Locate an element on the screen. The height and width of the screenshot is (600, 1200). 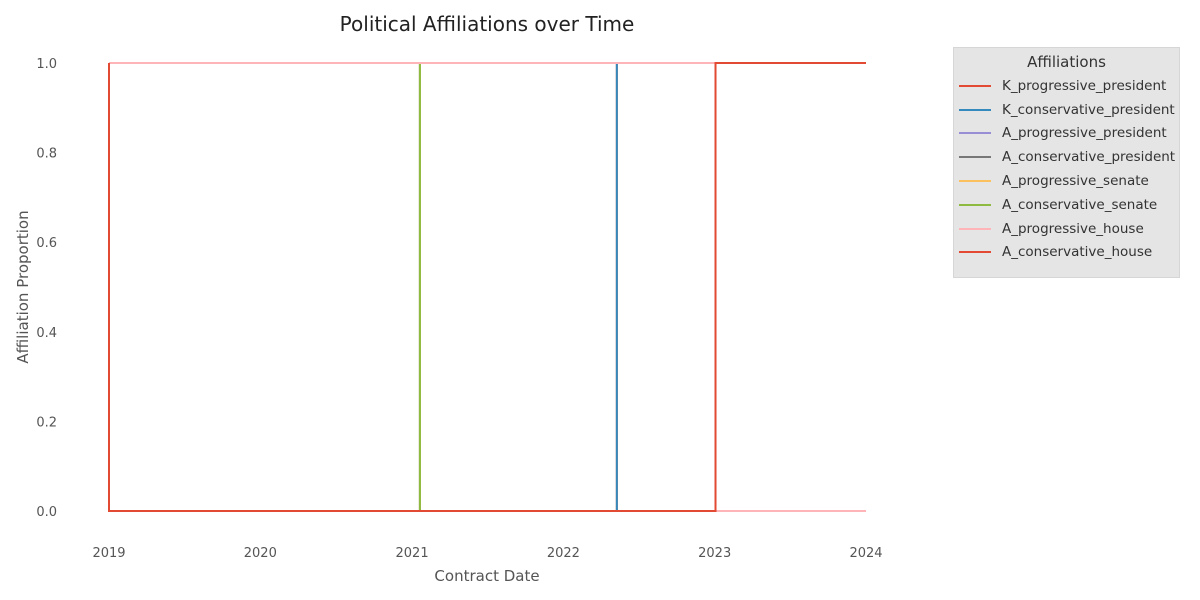
x-axis-label: Contract Date is located at coordinates (486, 576).